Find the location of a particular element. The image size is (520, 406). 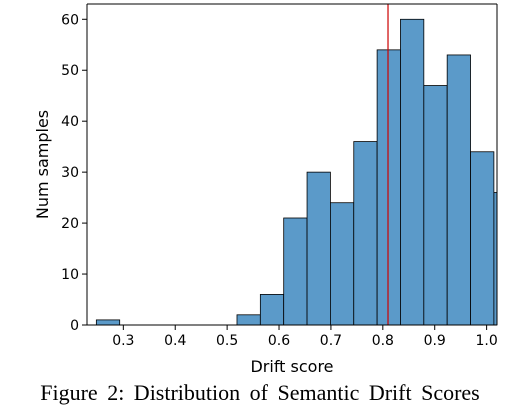

x-tick-label: 0.7 is located at coordinates (331, 341).